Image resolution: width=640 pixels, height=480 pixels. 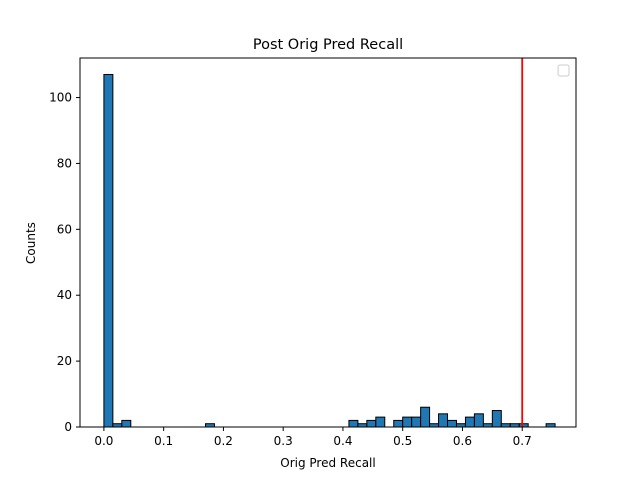 I want to click on y-axis-label: Counts, so click(x=31, y=243).